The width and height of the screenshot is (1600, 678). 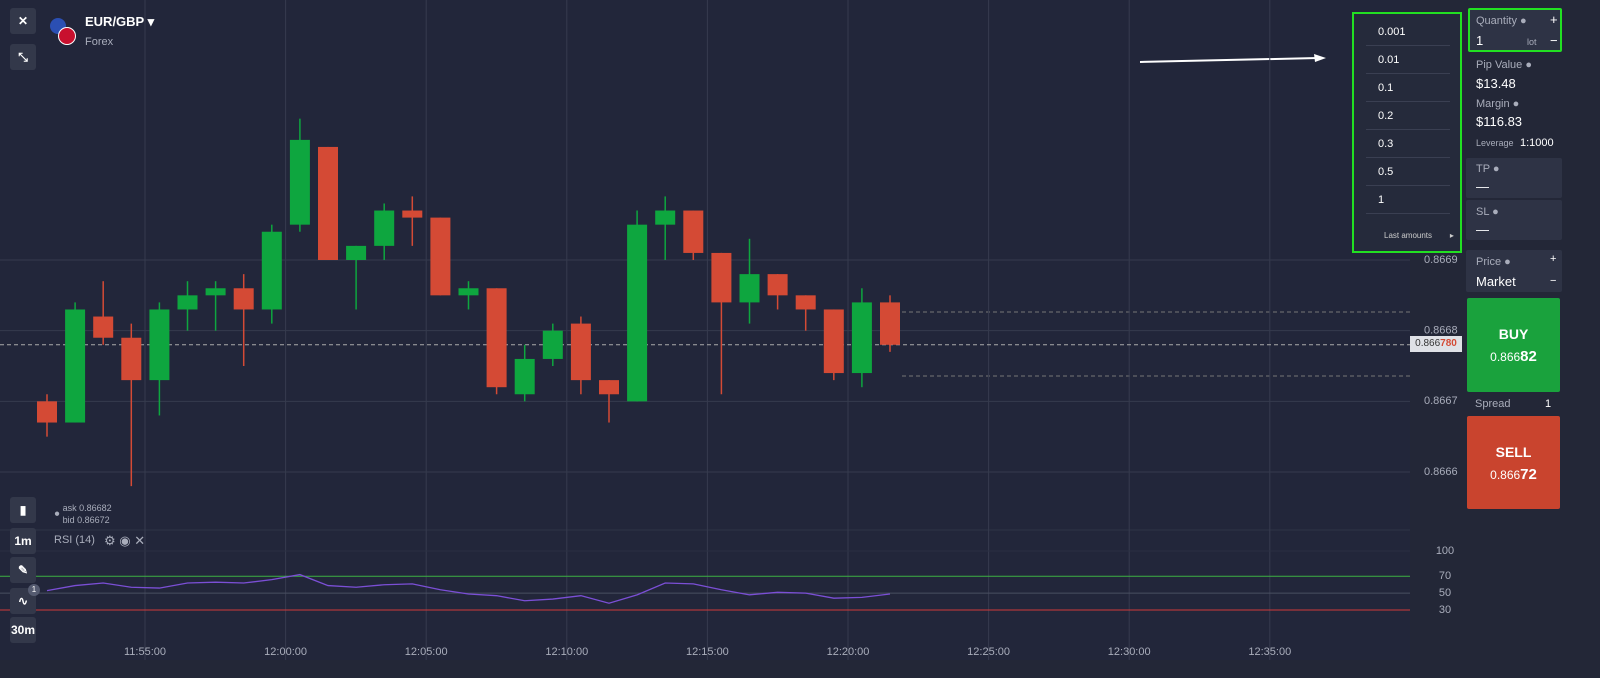 What do you see at coordinates (34, 590) in the screenshot?
I see `badge: 1` at bounding box center [34, 590].